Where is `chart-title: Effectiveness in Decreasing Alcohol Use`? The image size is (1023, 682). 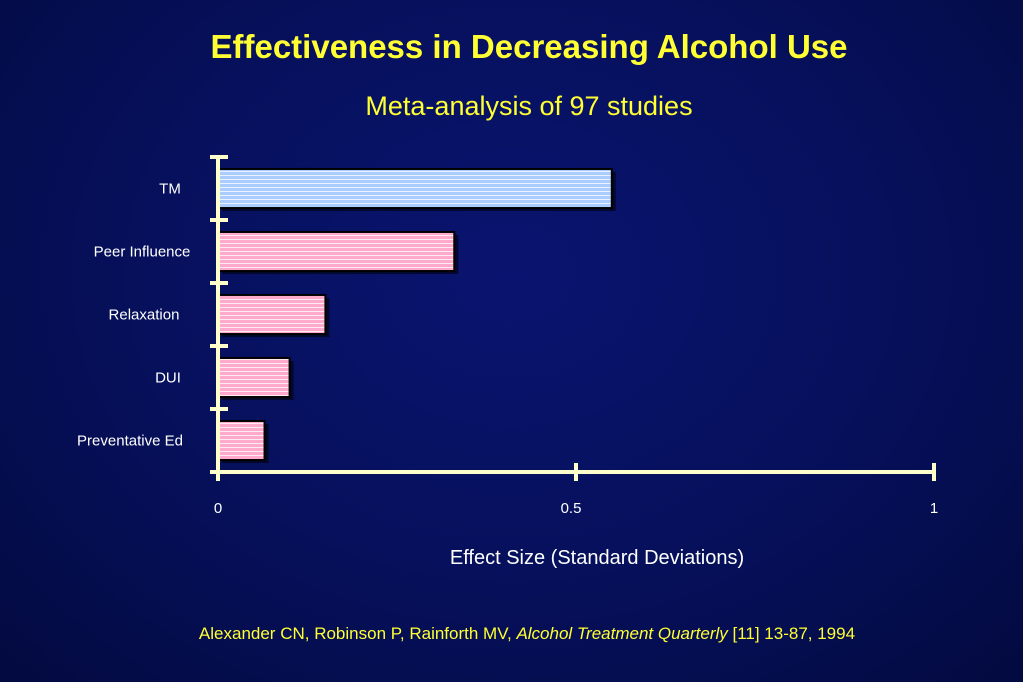
chart-title: Effectiveness in Decreasing Alcohol Use is located at coordinates (529, 46).